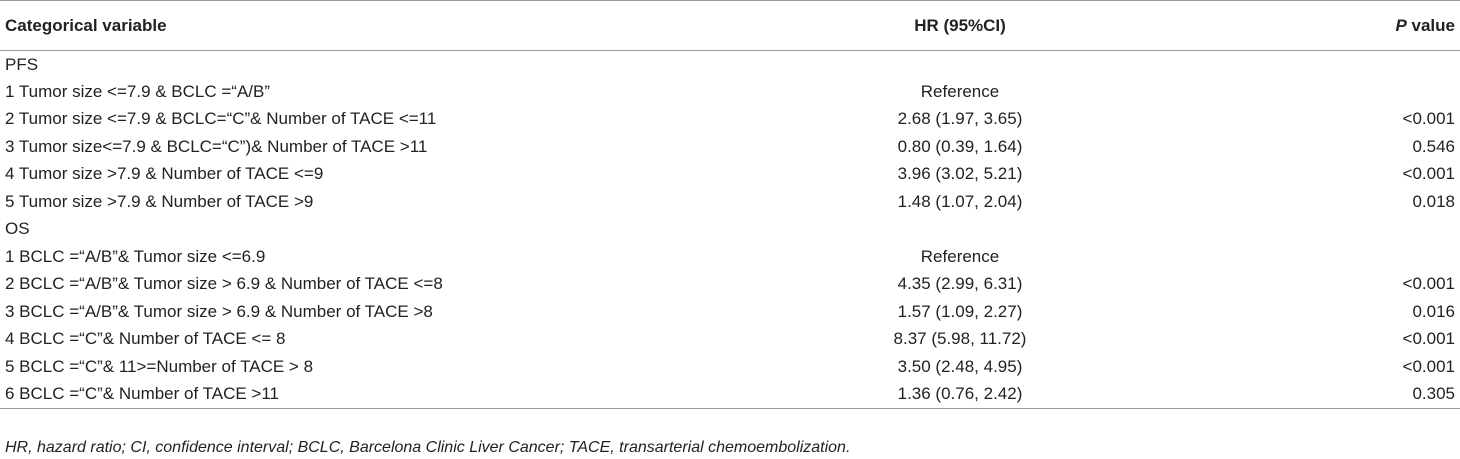 This screenshot has width=1460, height=459. What do you see at coordinates (730, 257) in the screenshot?
I see `table-row: 1 BCLC =“A/B”& Tumor size <=6.9 Reference` at bounding box center [730, 257].